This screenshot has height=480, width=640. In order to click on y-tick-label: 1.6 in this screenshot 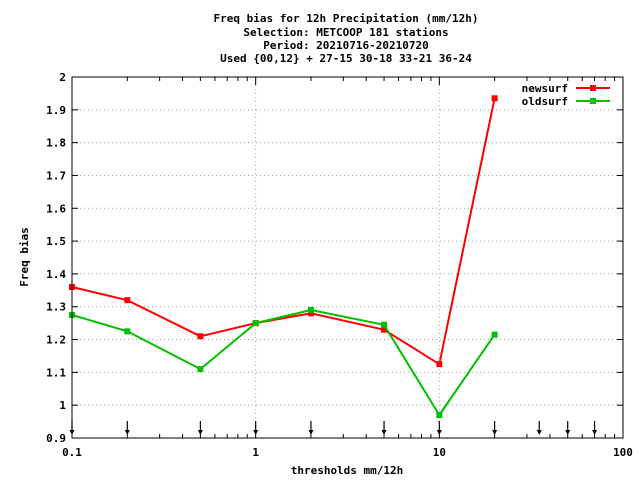, I will do `click(56, 208)`.